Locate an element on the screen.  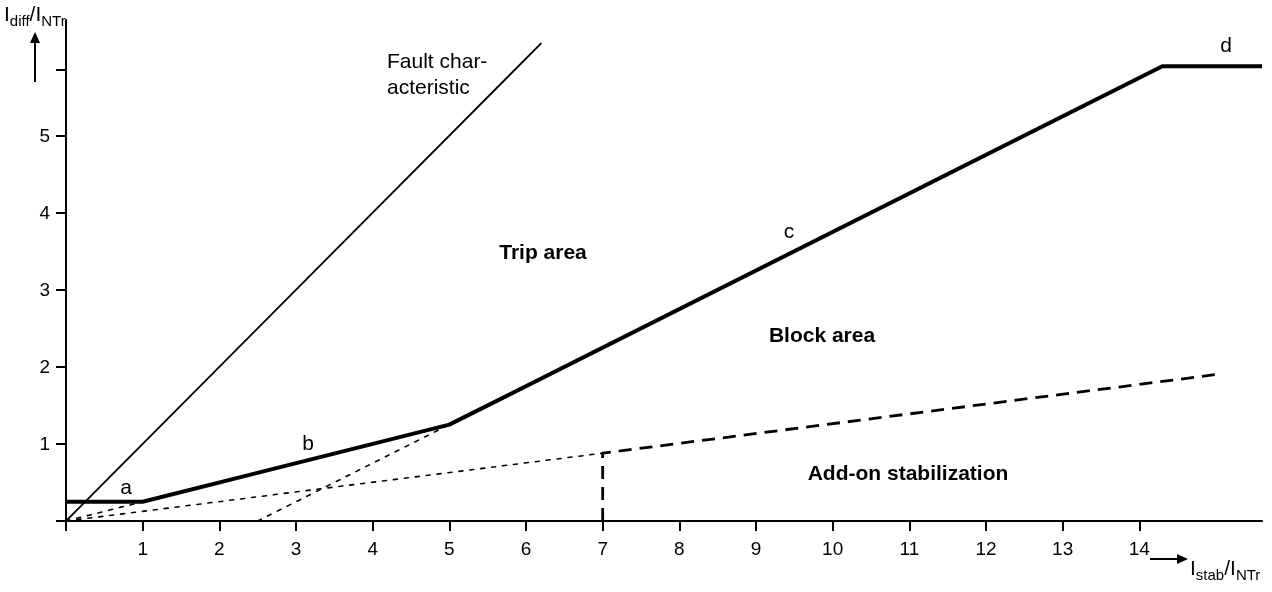
annotation: c is located at coordinates (789, 231).